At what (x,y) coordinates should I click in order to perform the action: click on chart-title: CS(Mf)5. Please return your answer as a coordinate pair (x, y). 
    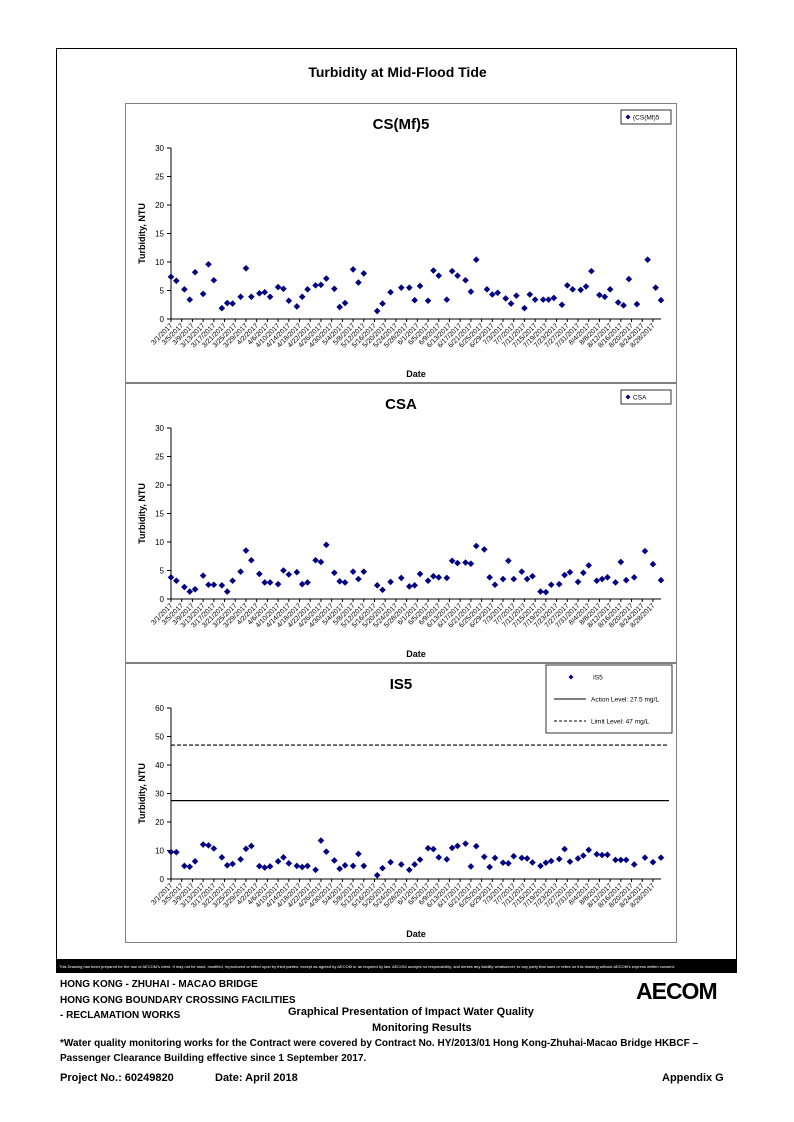
    Looking at the image, I should click on (401, 124).